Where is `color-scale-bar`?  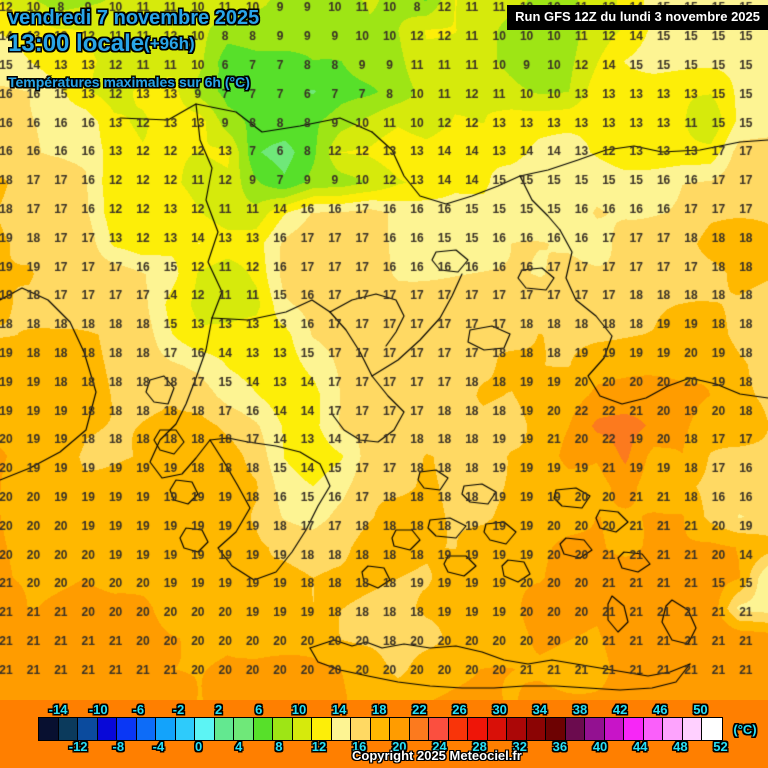
color-scale-bar is located at coordinates (380, 729).